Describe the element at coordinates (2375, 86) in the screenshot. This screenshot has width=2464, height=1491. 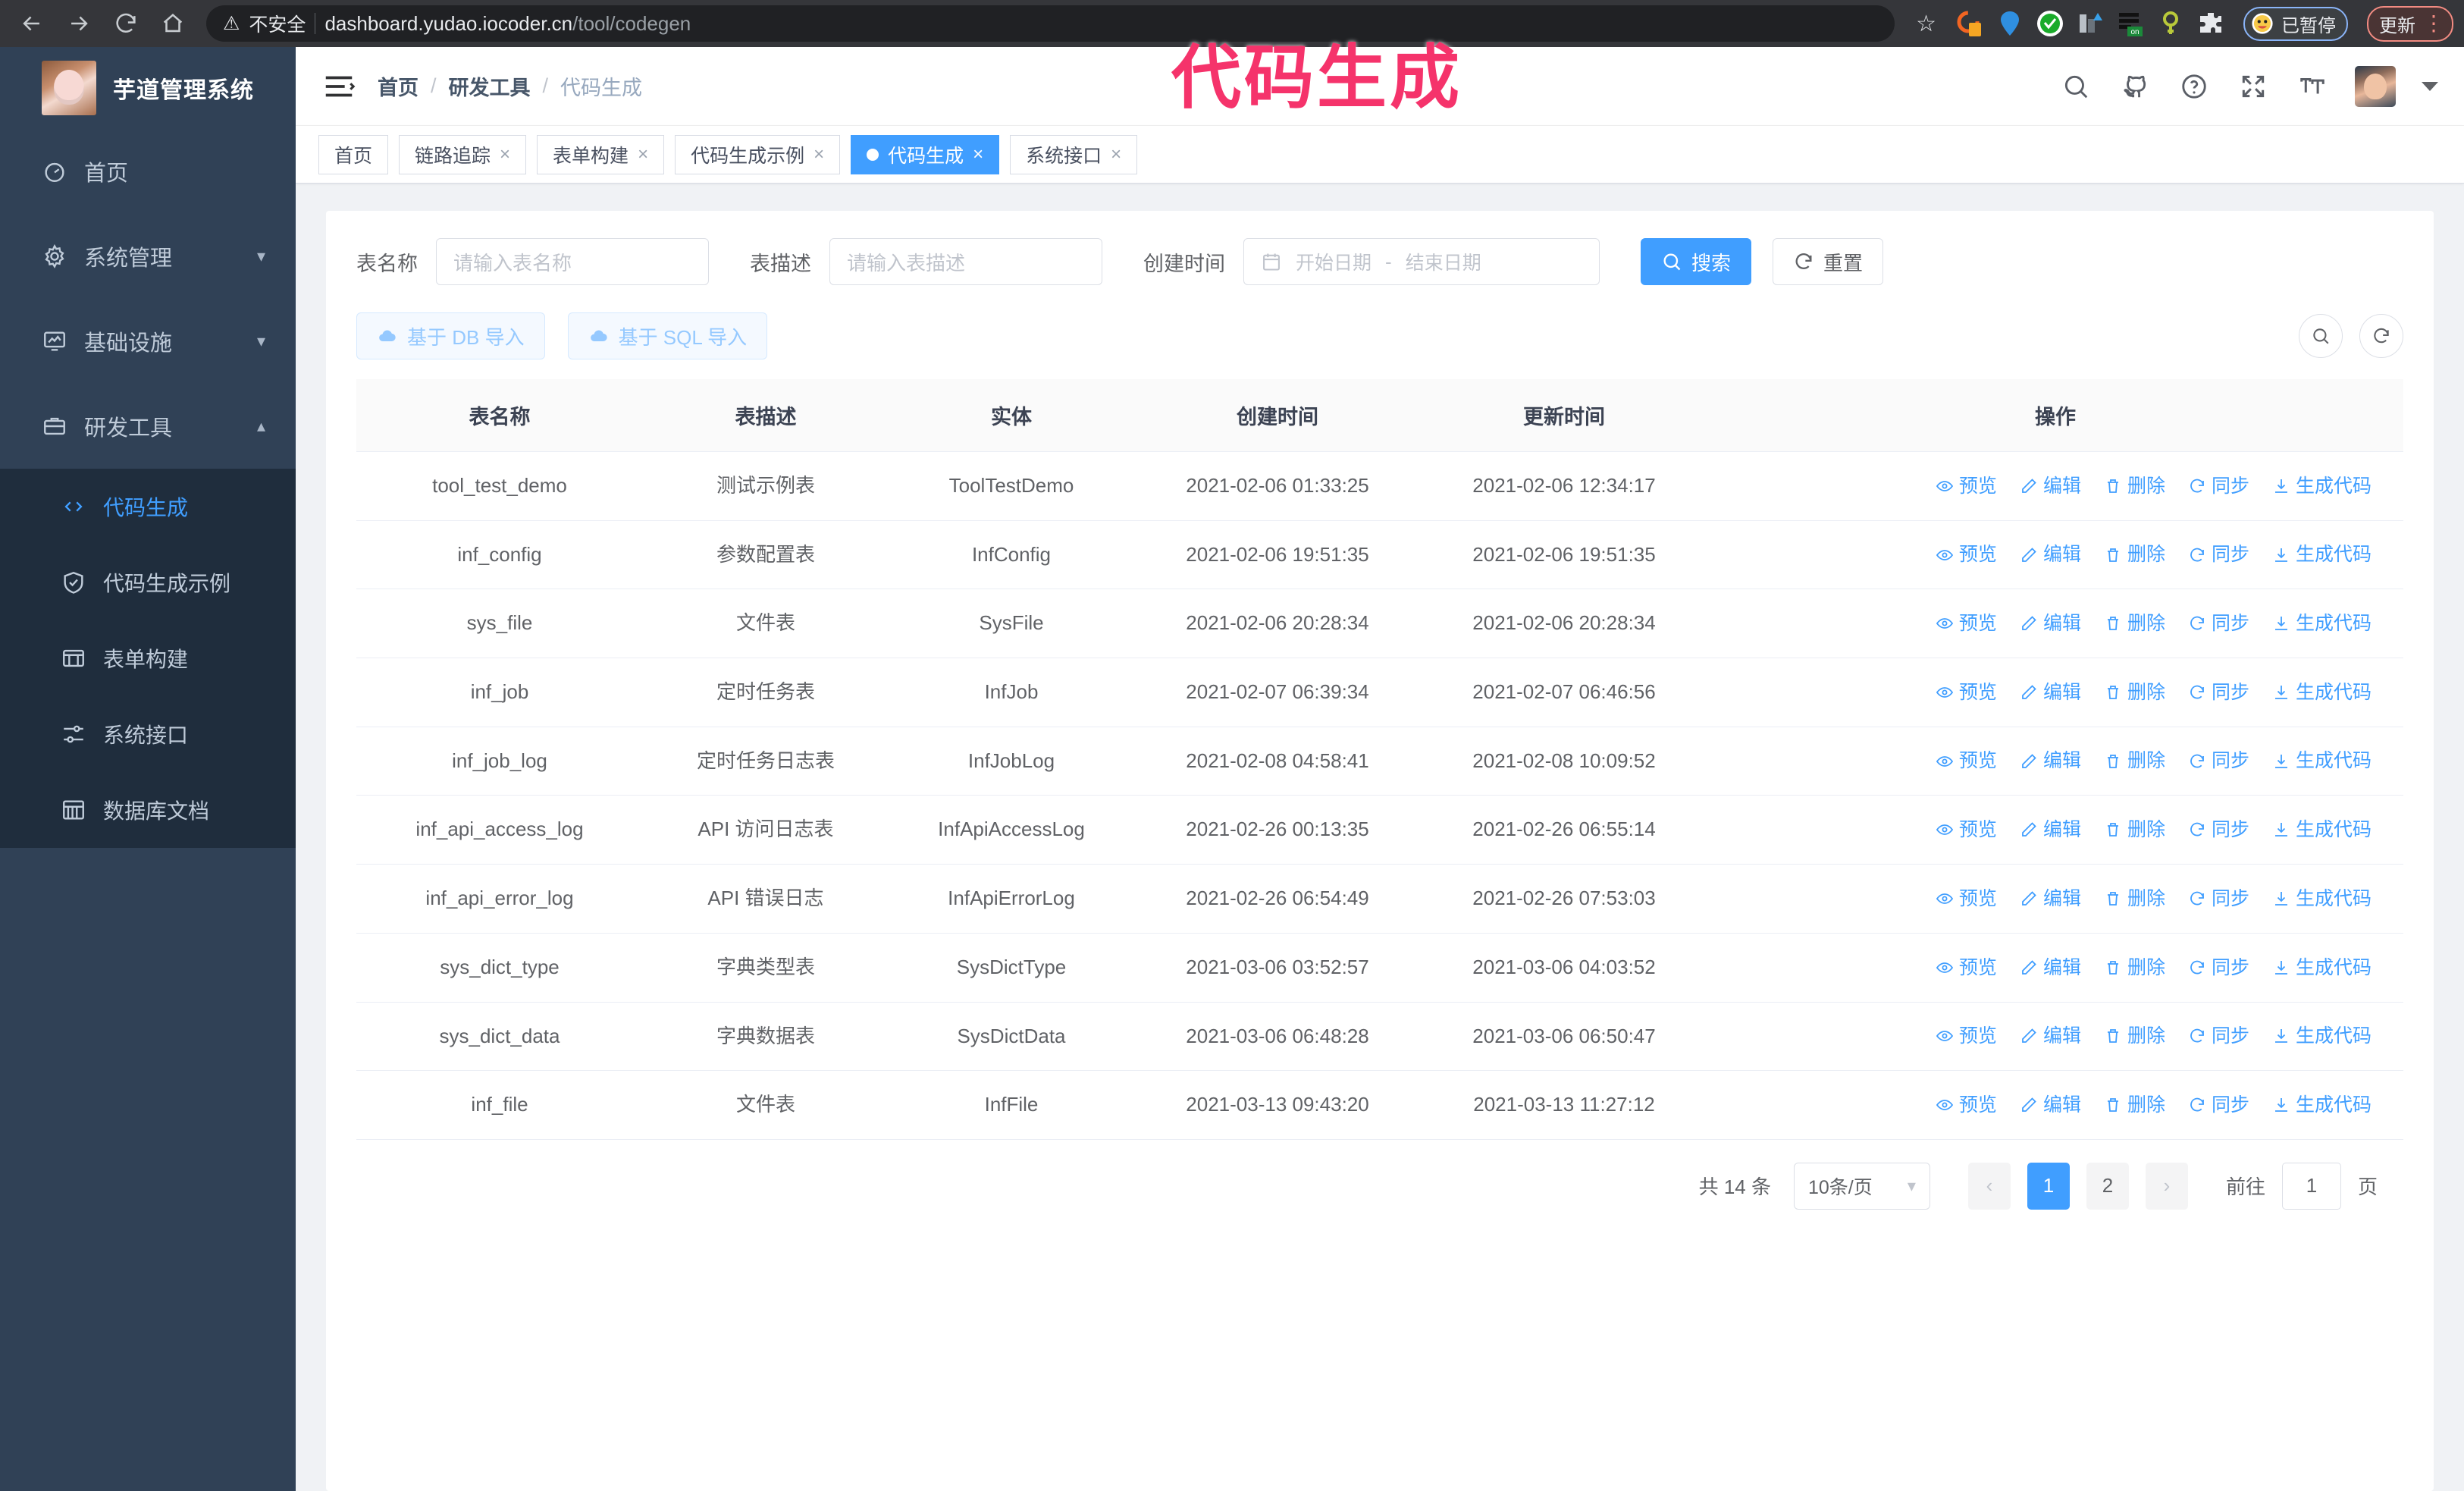
I see `avatar` at that location.